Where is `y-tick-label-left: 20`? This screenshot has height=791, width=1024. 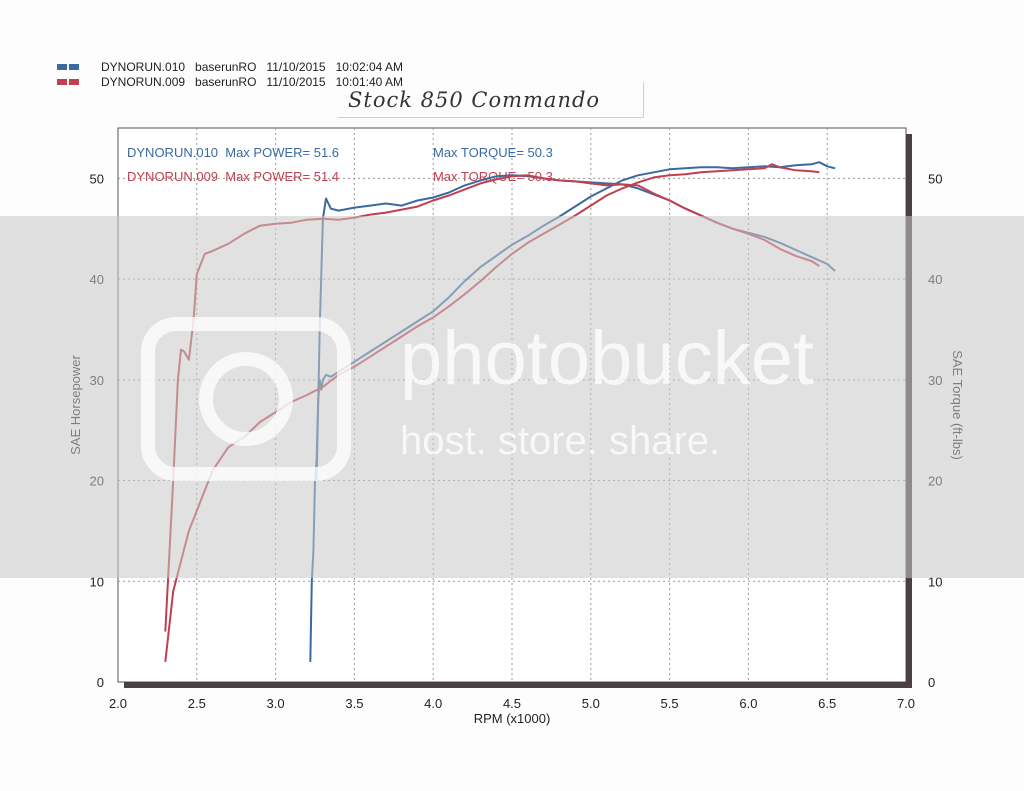 y-tick-label-left: 20 is located at coordinates (97, 481).